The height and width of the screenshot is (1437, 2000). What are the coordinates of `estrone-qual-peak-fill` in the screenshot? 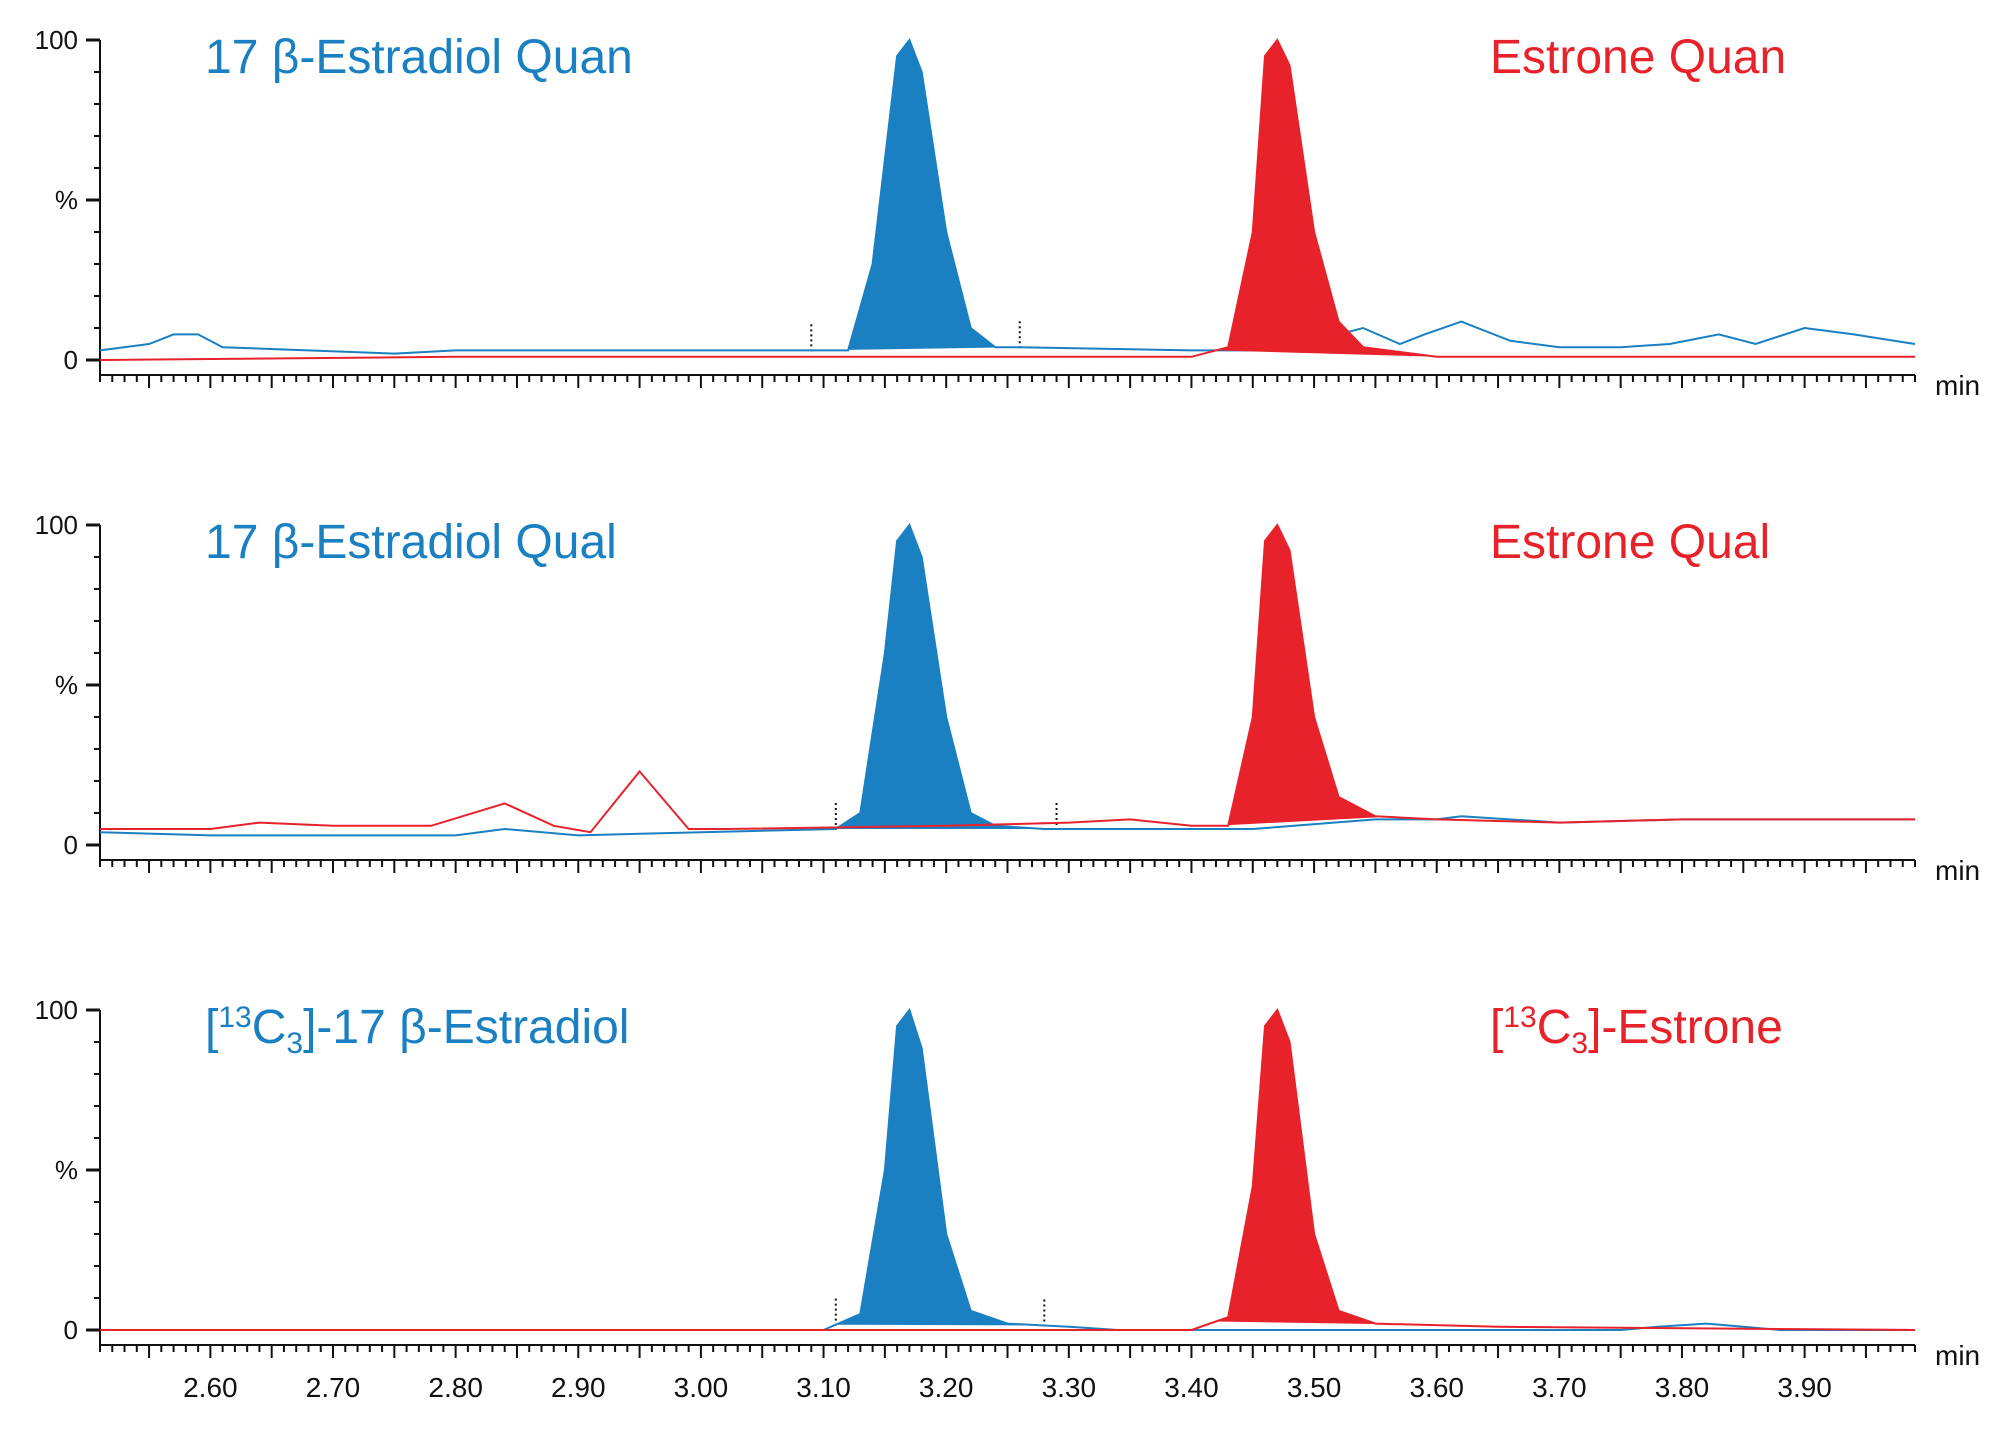 It's located at (1302, 675).